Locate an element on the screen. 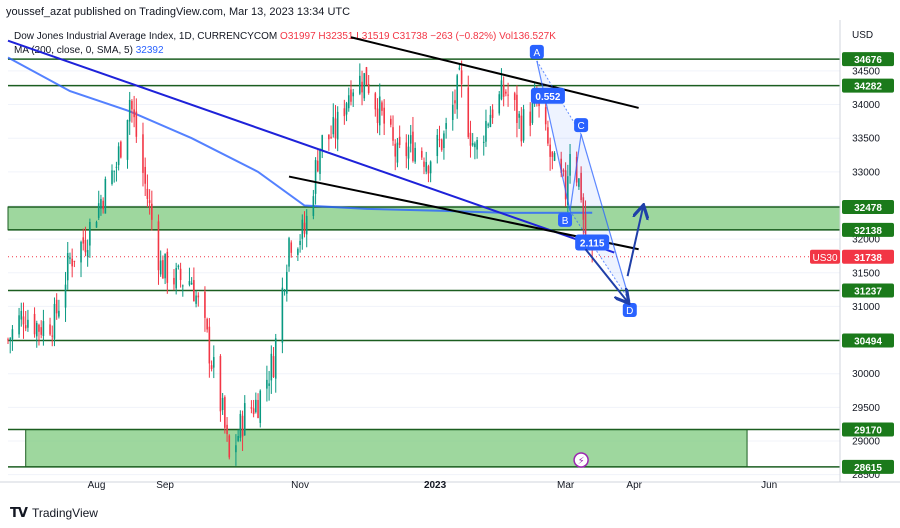 The image size is (900, 528). harmonic-ratio-label: 0.552 is located at coordinates (547, 97).